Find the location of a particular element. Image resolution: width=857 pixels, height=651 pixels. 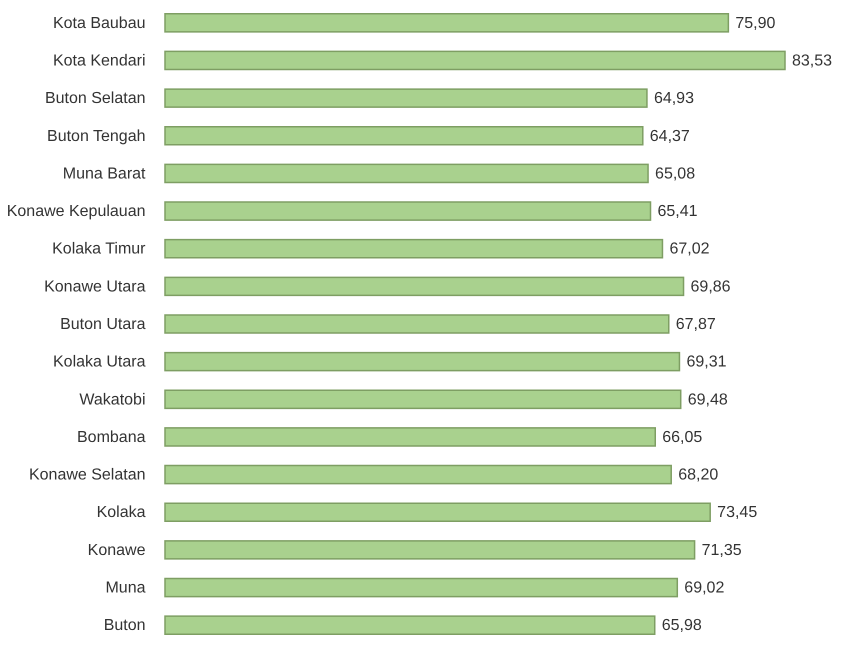

y-tick-label: Wakatobi is located at coordinates (112, 399).